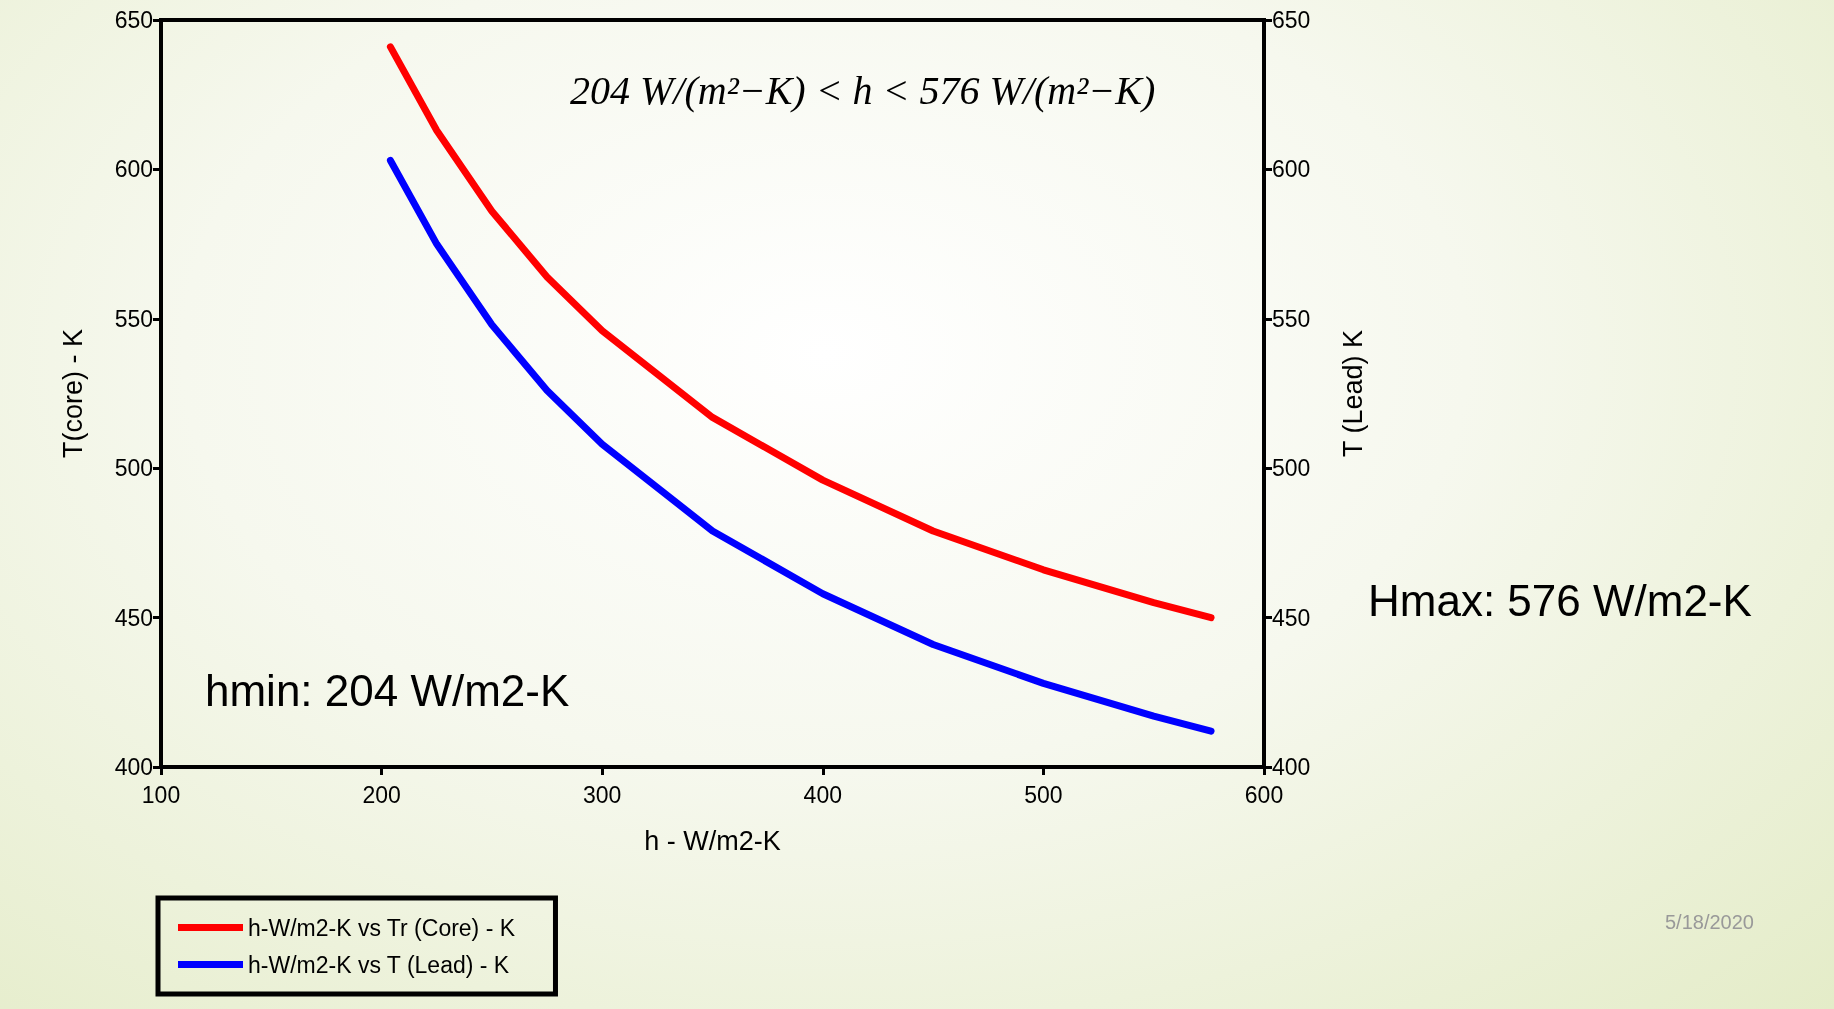  Describe the element at coordinates (387, 690) in the screenshot. I see `annotation: hmin: 204 W/m2-K` at that location.